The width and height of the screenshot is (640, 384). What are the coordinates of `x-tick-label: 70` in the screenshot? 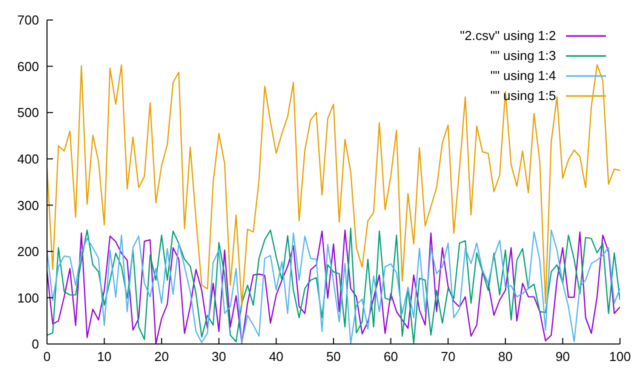 It's located at (448, 356).